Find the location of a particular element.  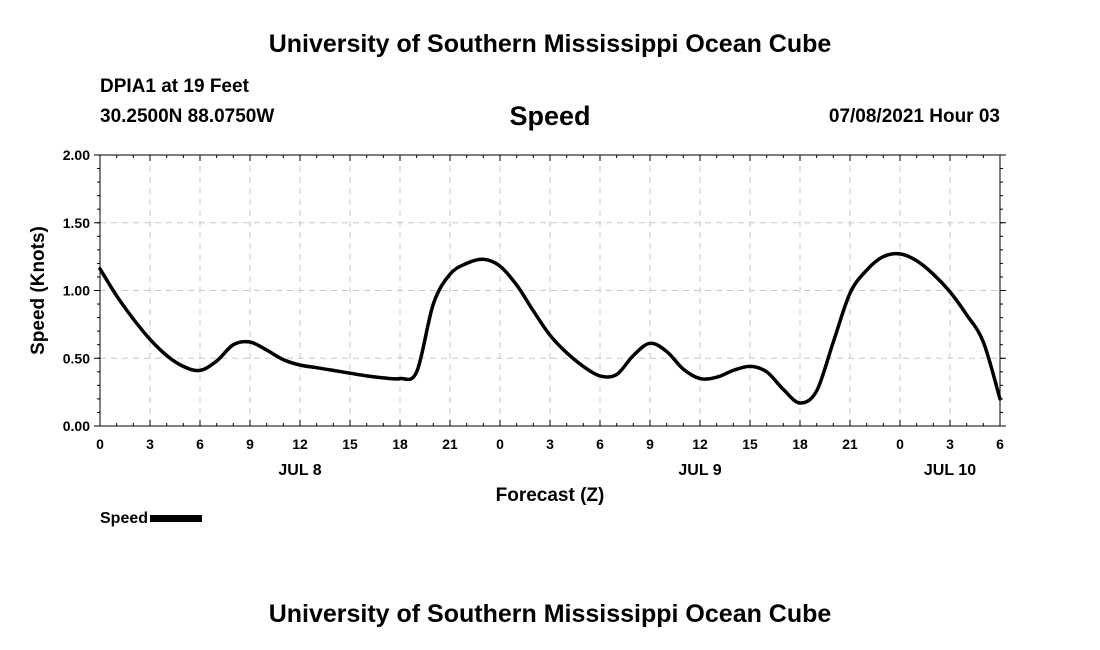

x-axis-label: Forecast (Z) is located at coordinates (550, 495).